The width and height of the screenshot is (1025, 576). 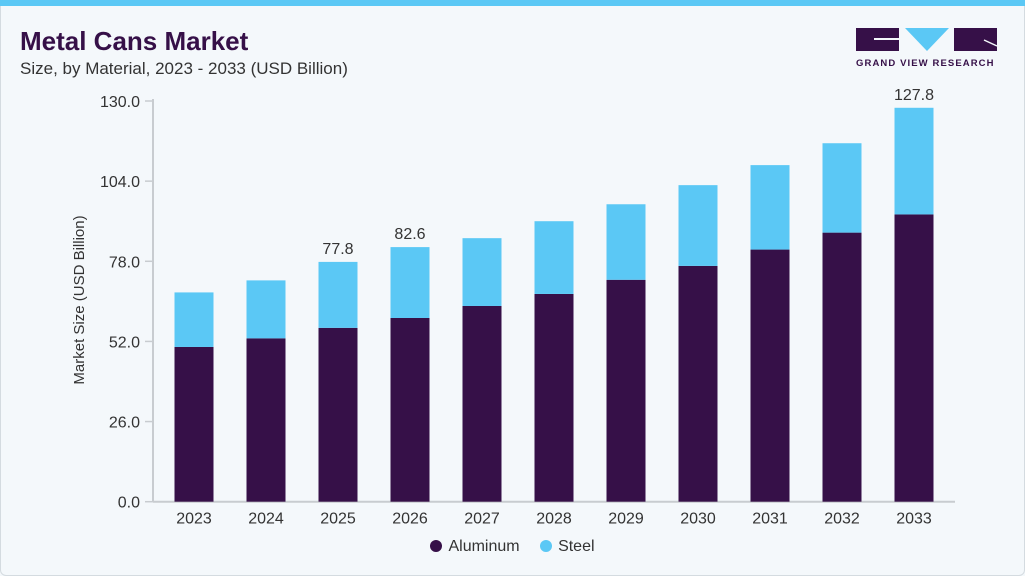 What do you see at coordinates (410, 282) in the screenshot?
I see `bar-steel-2026` at bounding box center [410, 282].